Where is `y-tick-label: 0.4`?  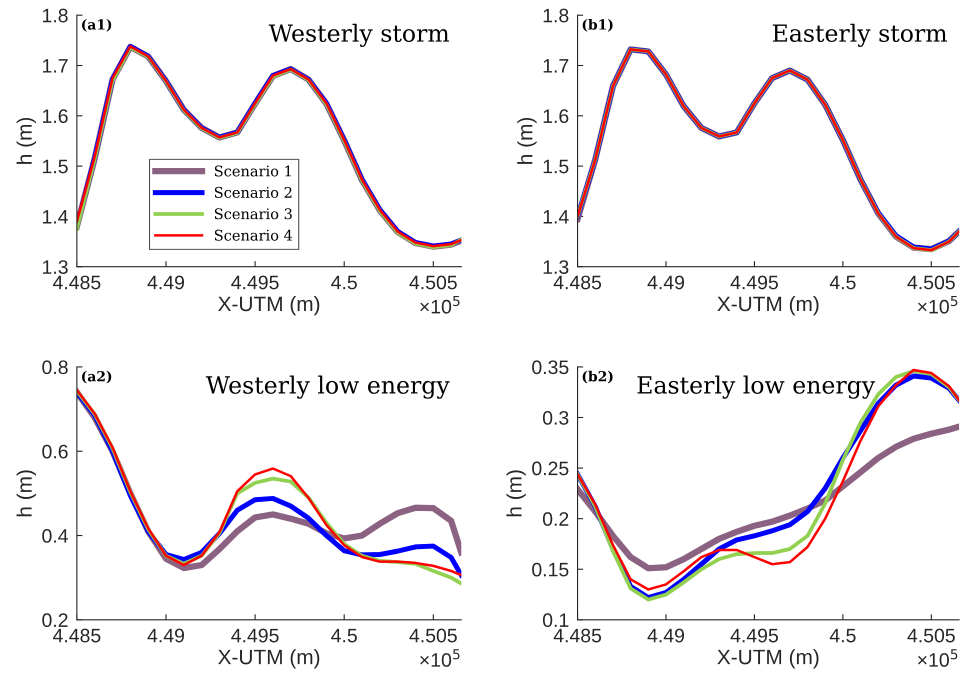 y-tick-label: 0.4 is located at coordinates (55, 535).